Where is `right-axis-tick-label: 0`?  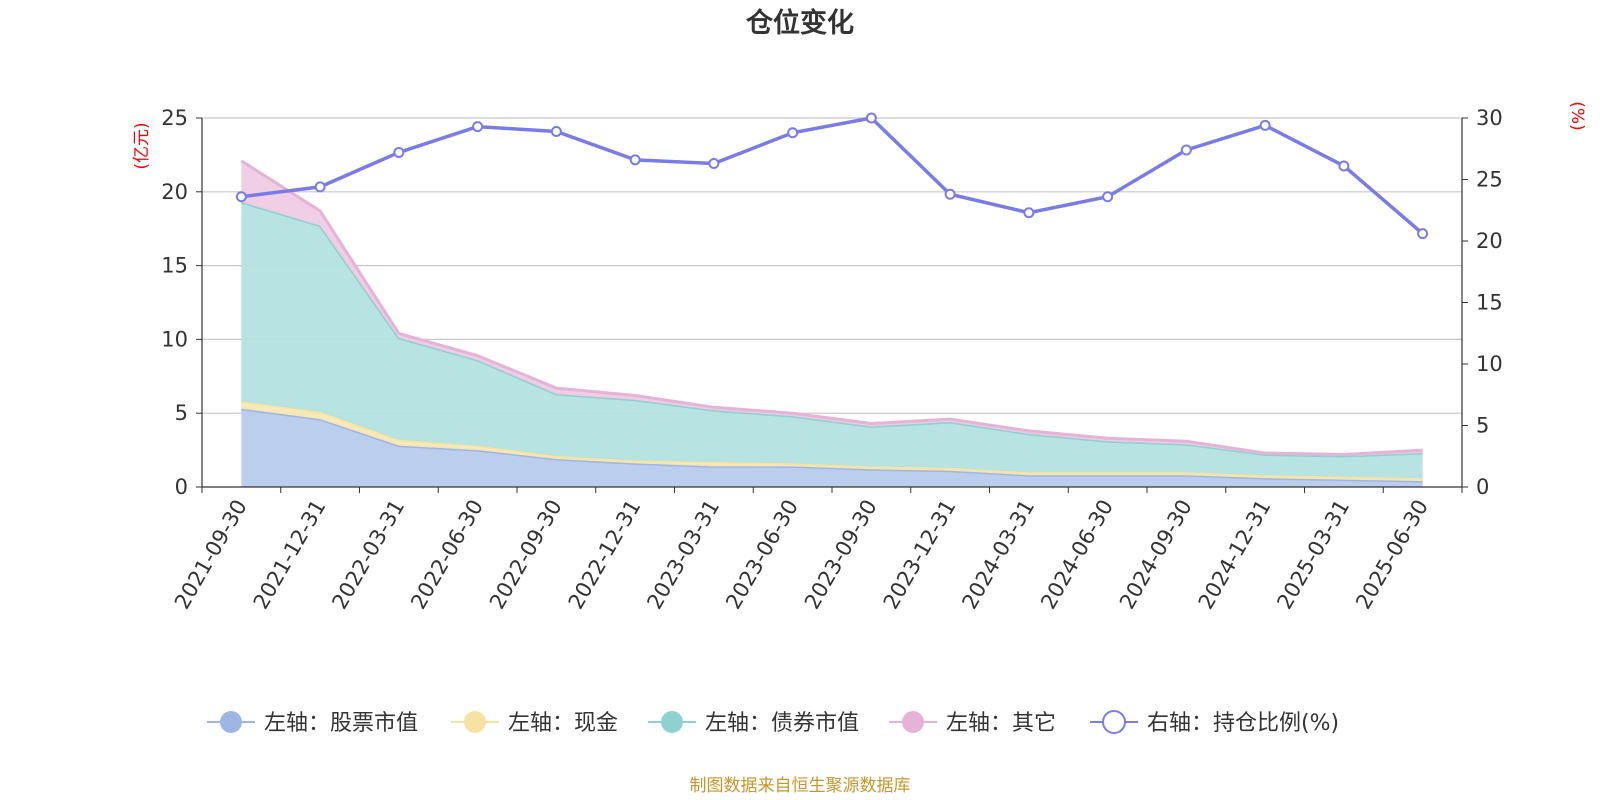
right-axis-tick-label: 0 is located at coordinates (1482, 487).